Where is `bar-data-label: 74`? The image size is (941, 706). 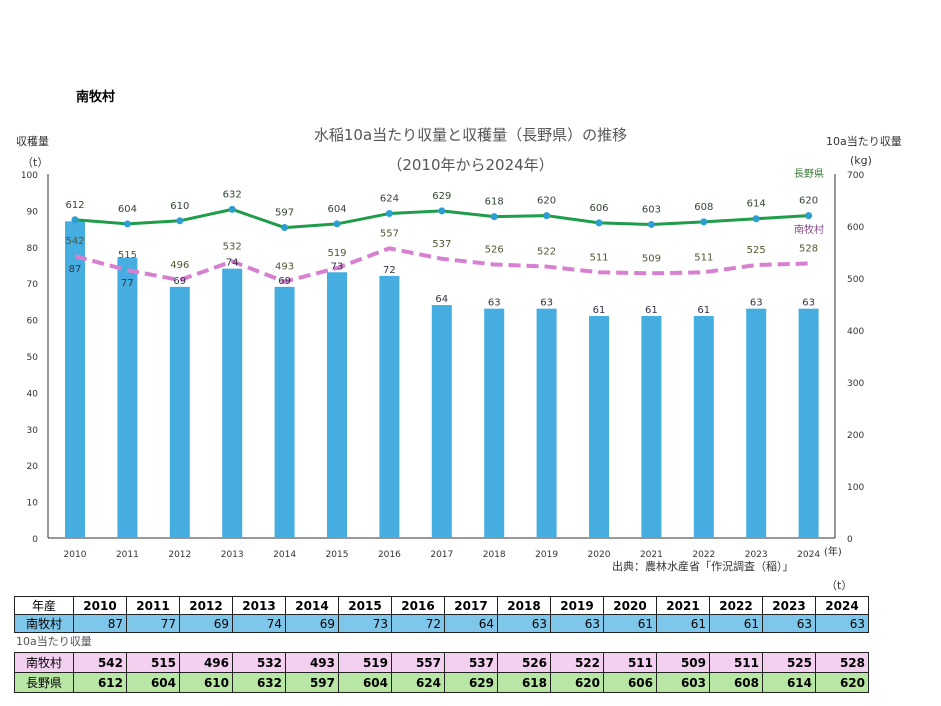 bar-data-label: 74 is located at coordinates (232, 263).